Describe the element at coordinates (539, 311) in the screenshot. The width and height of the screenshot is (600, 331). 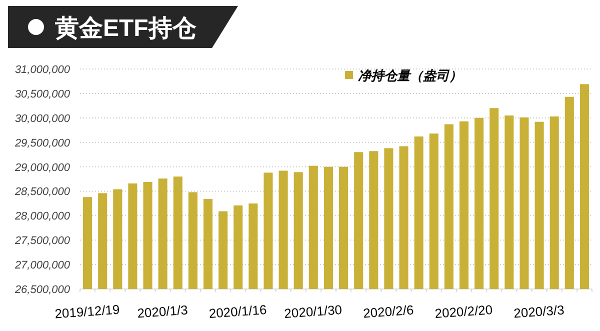
I see `x-tick-label: 2020/3/3` at that location.